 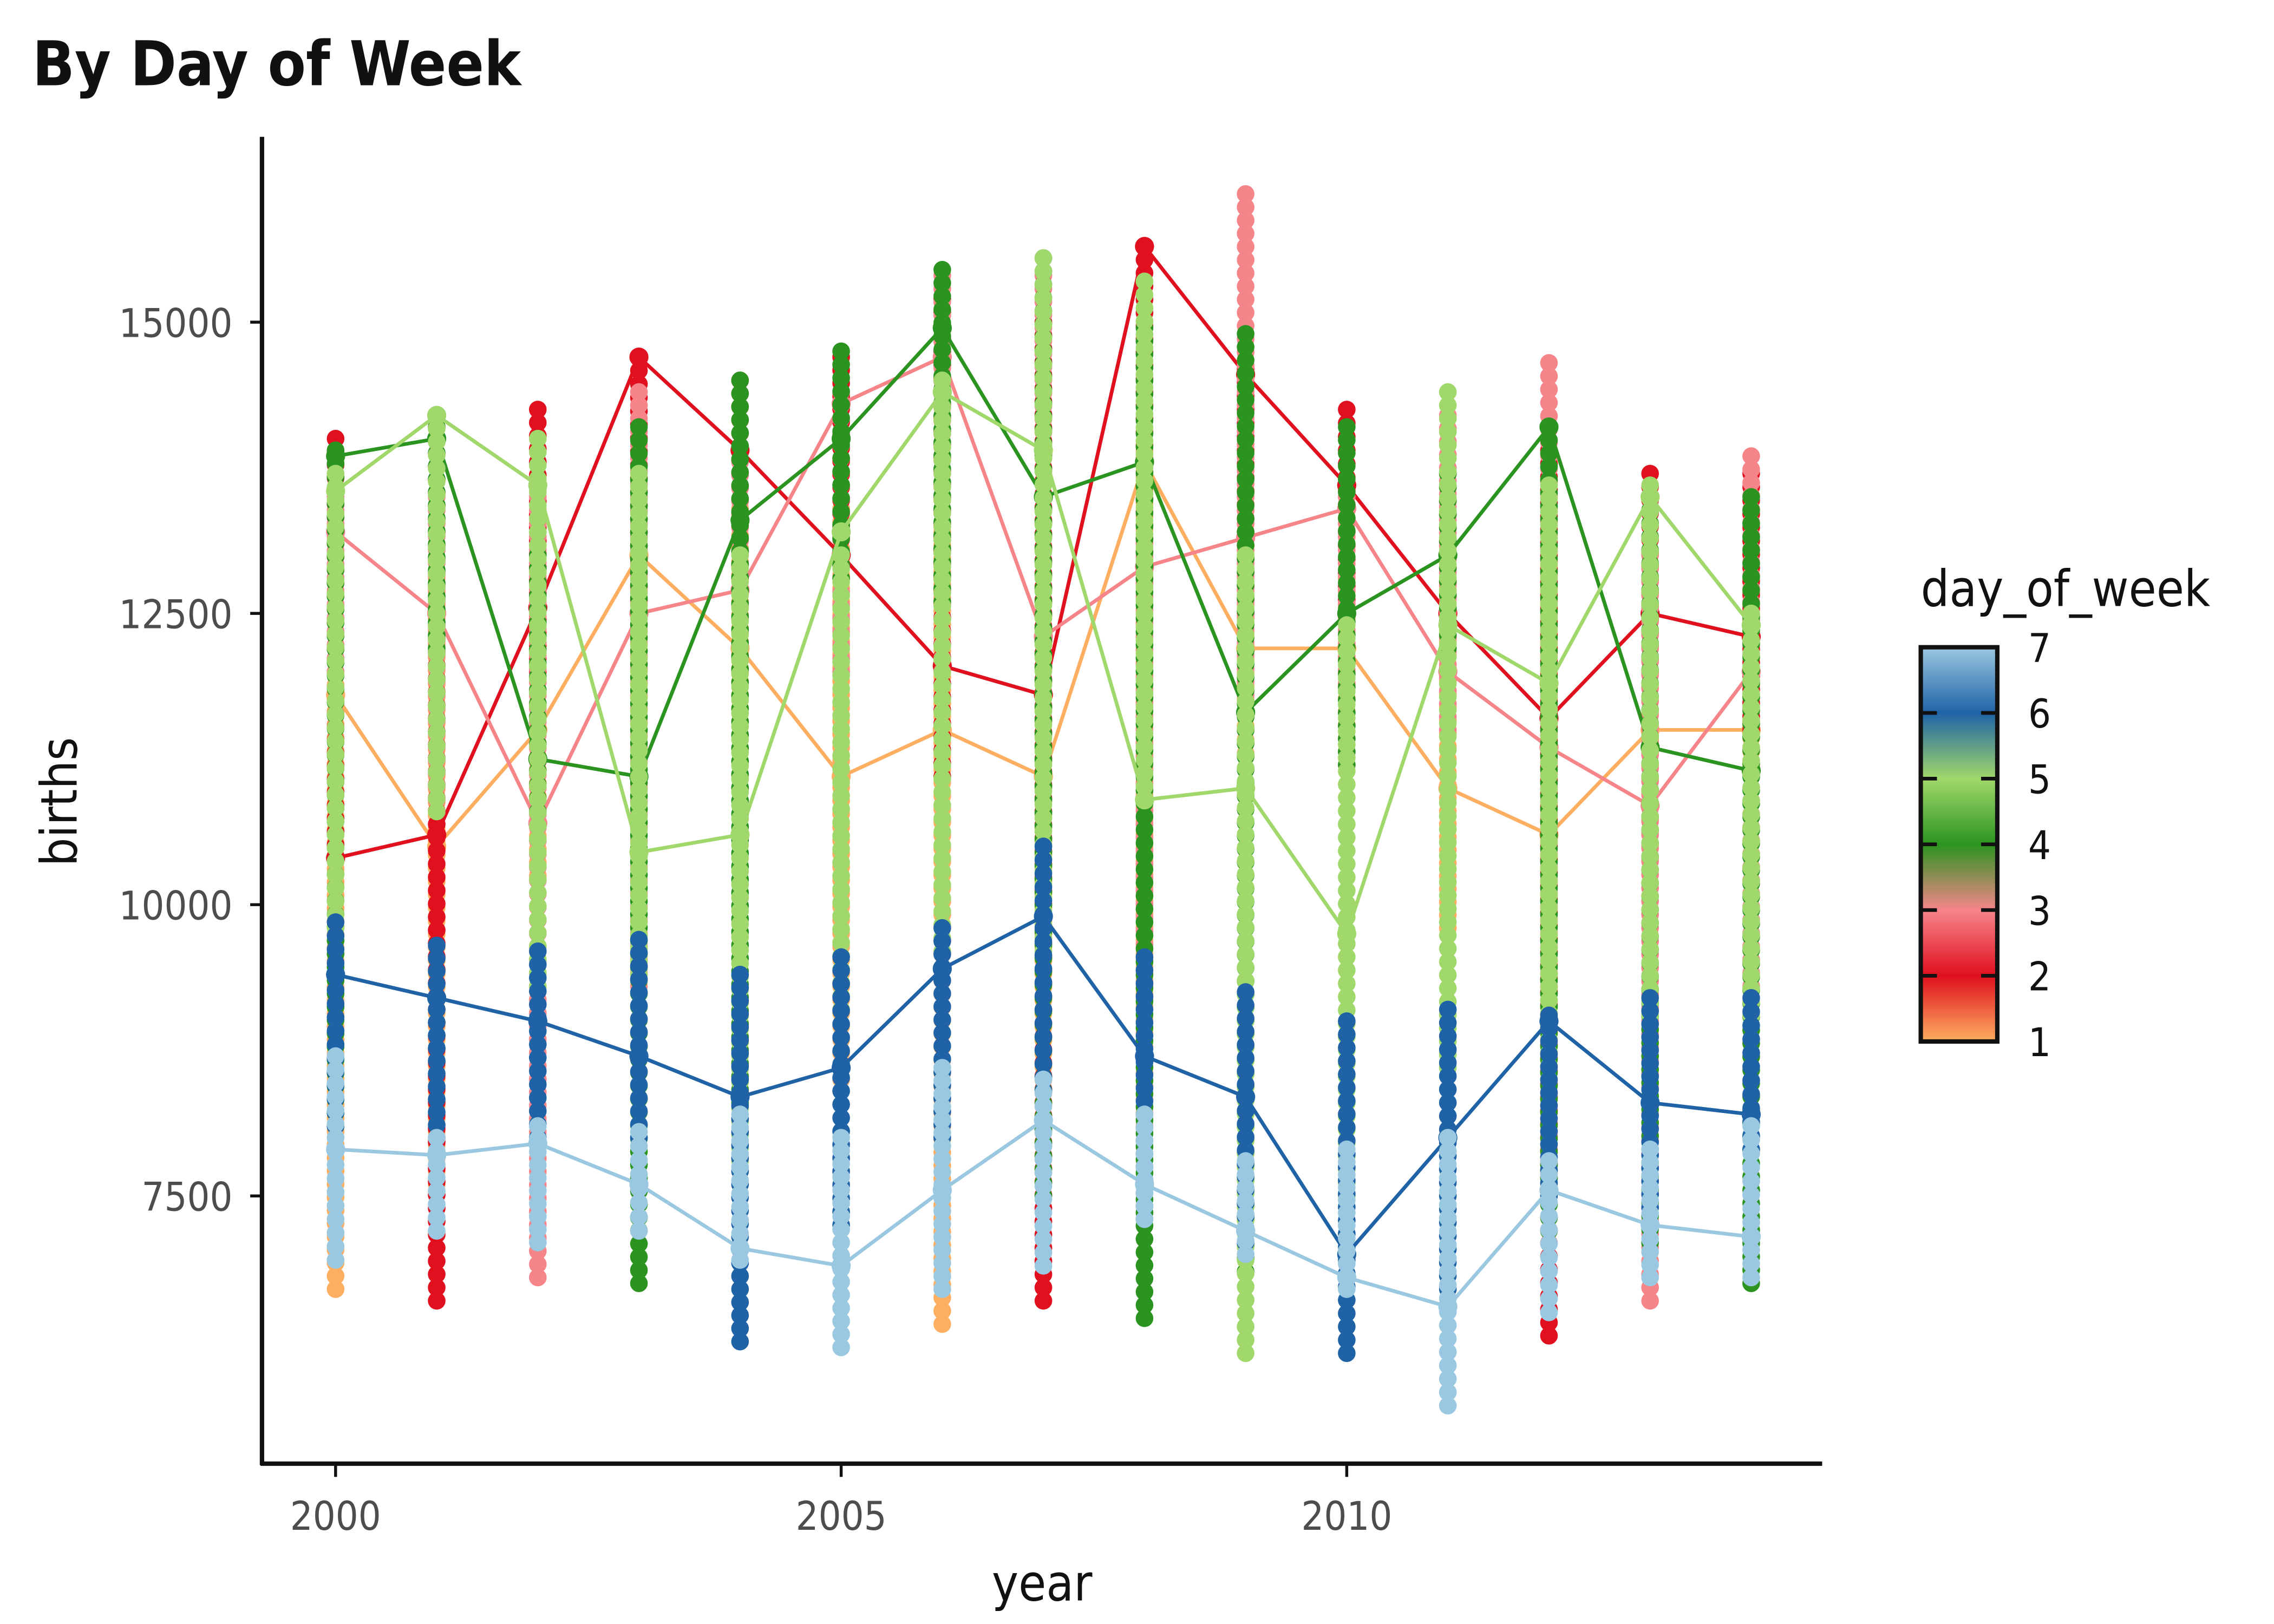 I want to click on x-tick-label: 2000, so click(x=336, y=1517).